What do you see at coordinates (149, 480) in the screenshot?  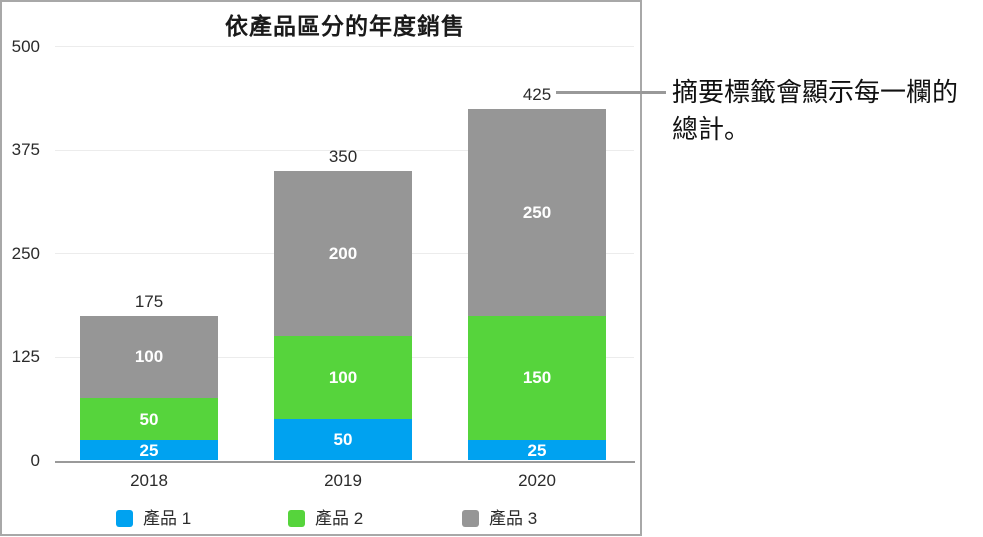 I see `x-axis-label-2018: 2018` at bounding box center [149, 480].